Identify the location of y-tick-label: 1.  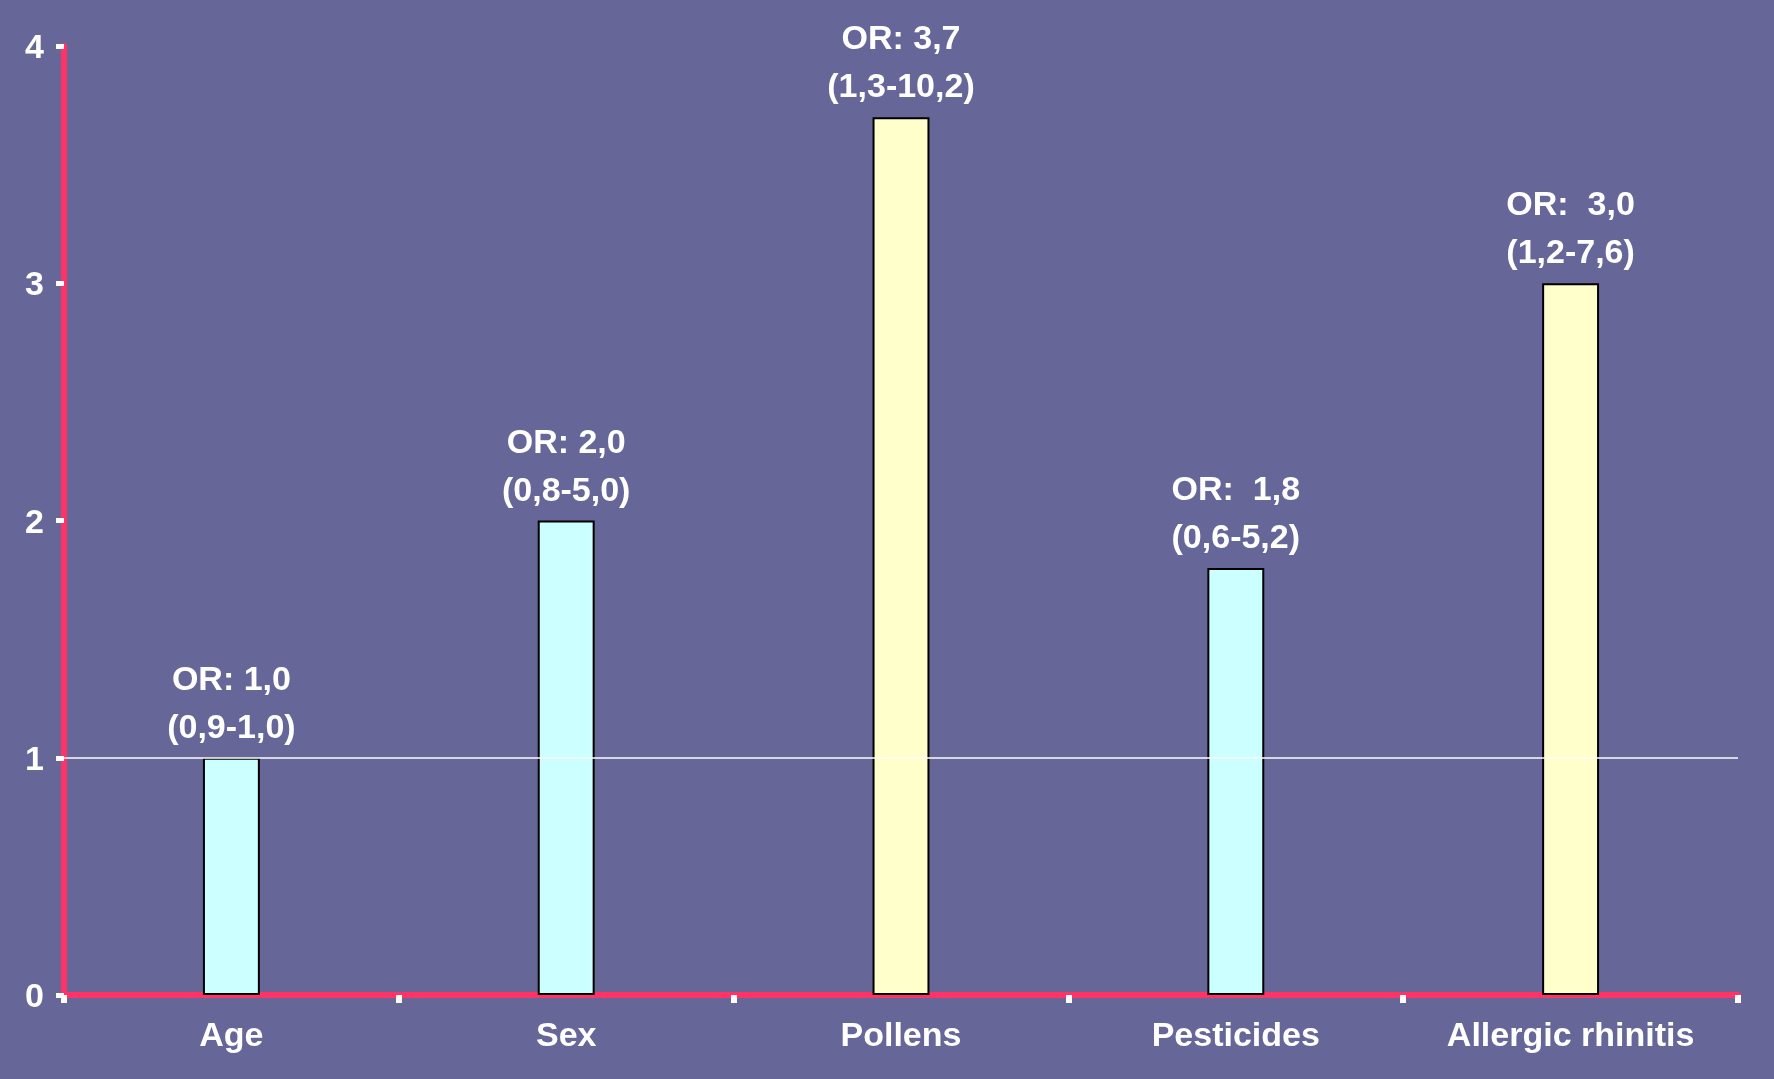
(34, 757).